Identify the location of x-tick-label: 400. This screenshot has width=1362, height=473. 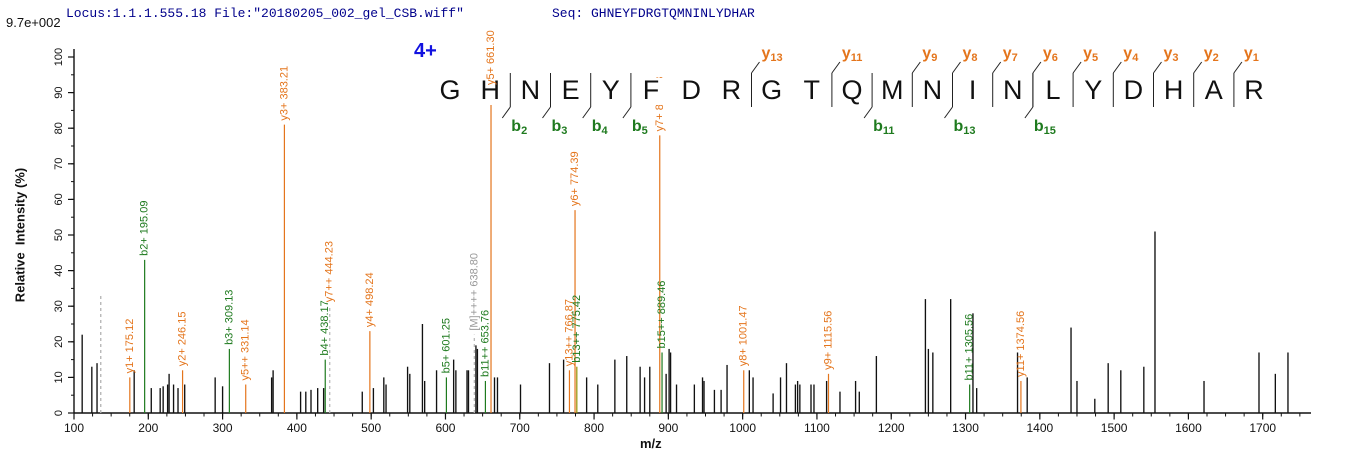
(297, 428).